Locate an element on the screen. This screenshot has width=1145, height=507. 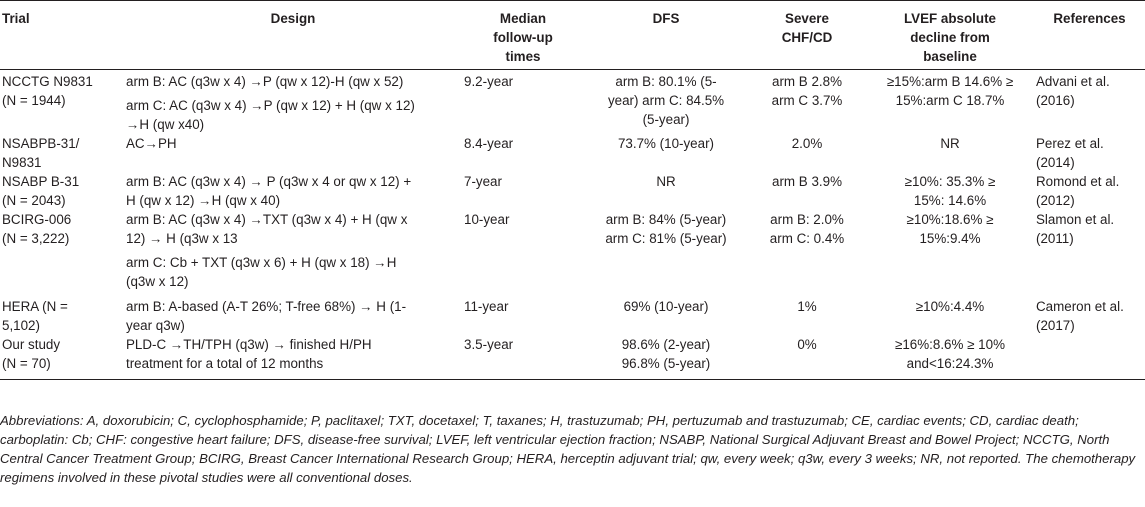
cell-followup: 3.5-year is located at coordinates (489, 344).